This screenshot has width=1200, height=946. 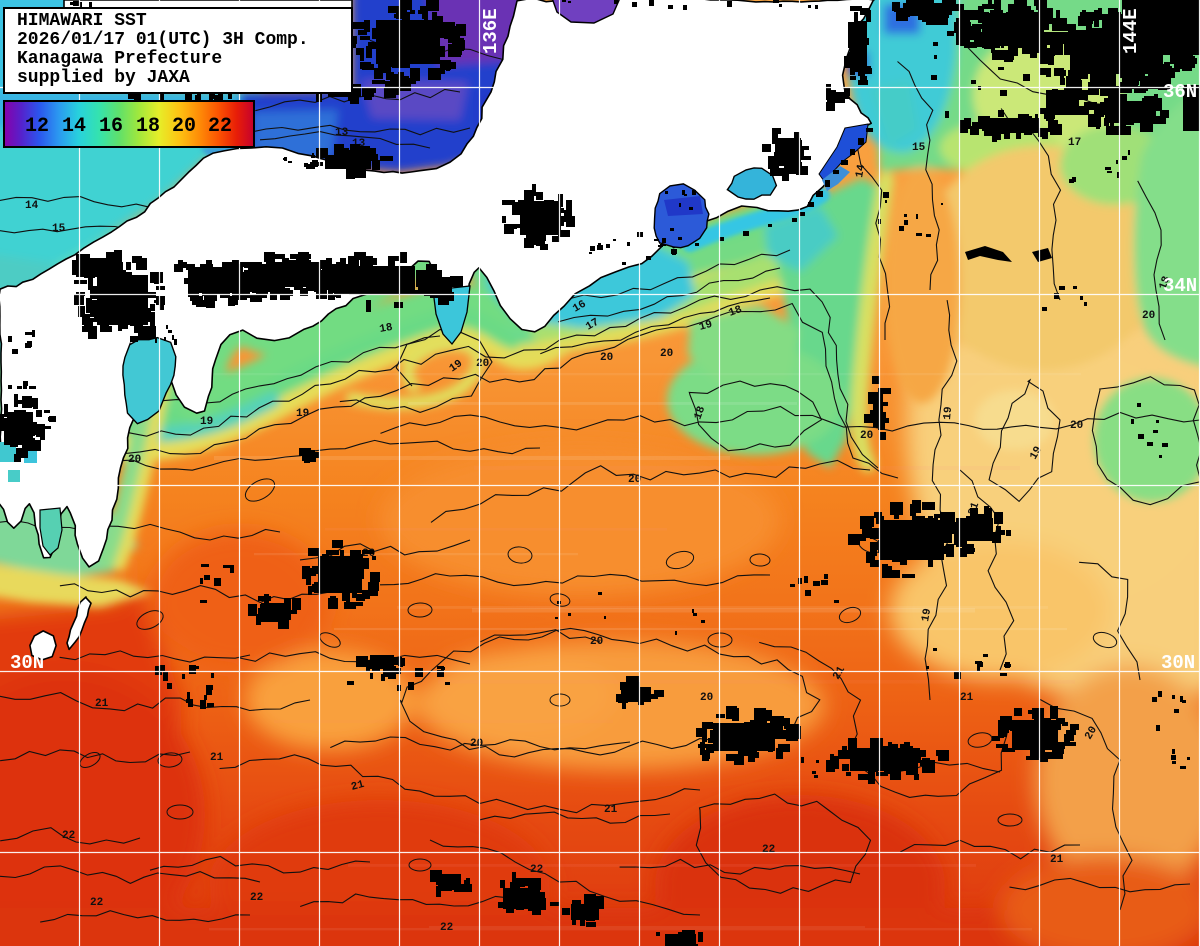 I want to click on svg-text: supplied by JAXA, so click(x=103, y=78).